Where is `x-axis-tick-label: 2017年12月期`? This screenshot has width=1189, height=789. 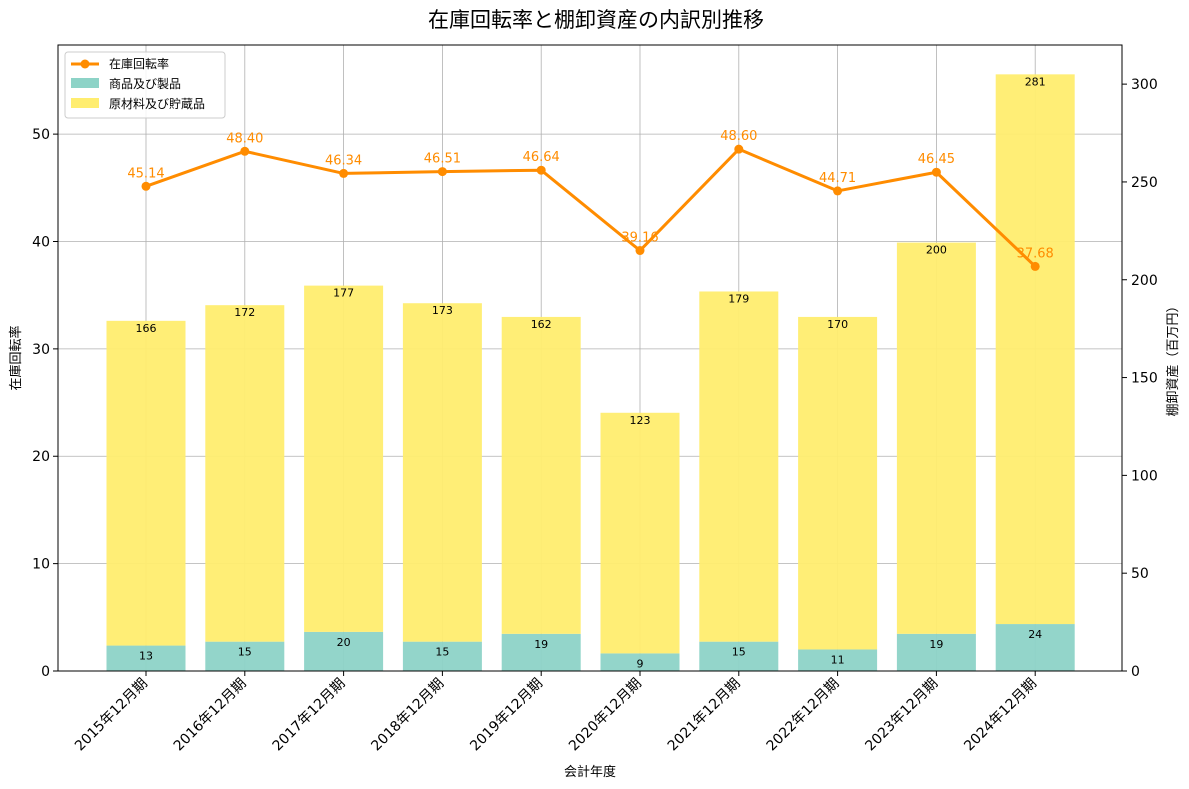
x-axis-tick-label: 2017年12月期 is located at coordinates (309, 715).